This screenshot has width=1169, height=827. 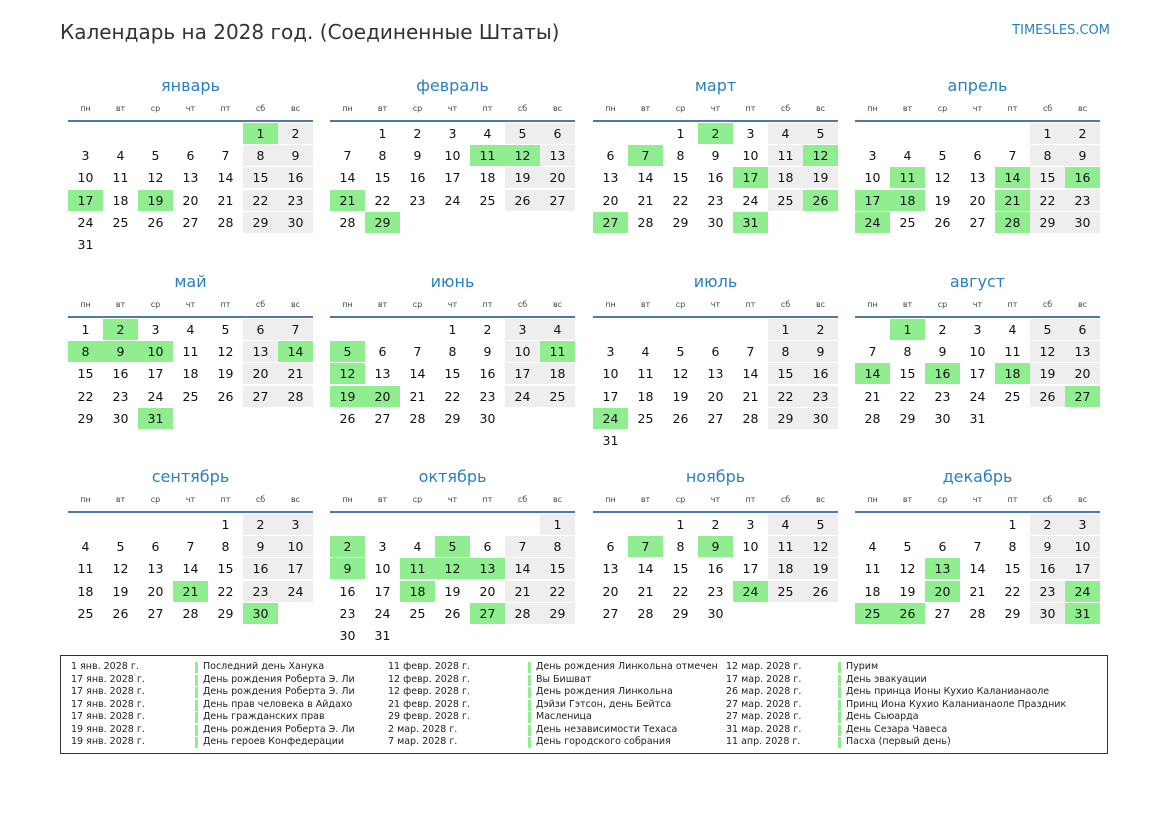 I want to click on day-cell: 20, so click(x=557, y=178).